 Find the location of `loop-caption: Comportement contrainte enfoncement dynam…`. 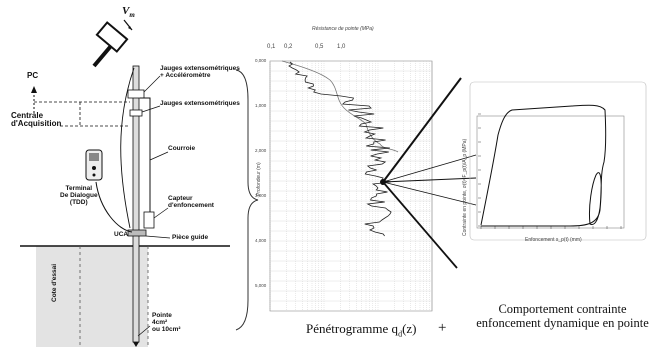

loop-caption: Comportement contrainte enfoncement dynam… is located at coordinates (562, 316).